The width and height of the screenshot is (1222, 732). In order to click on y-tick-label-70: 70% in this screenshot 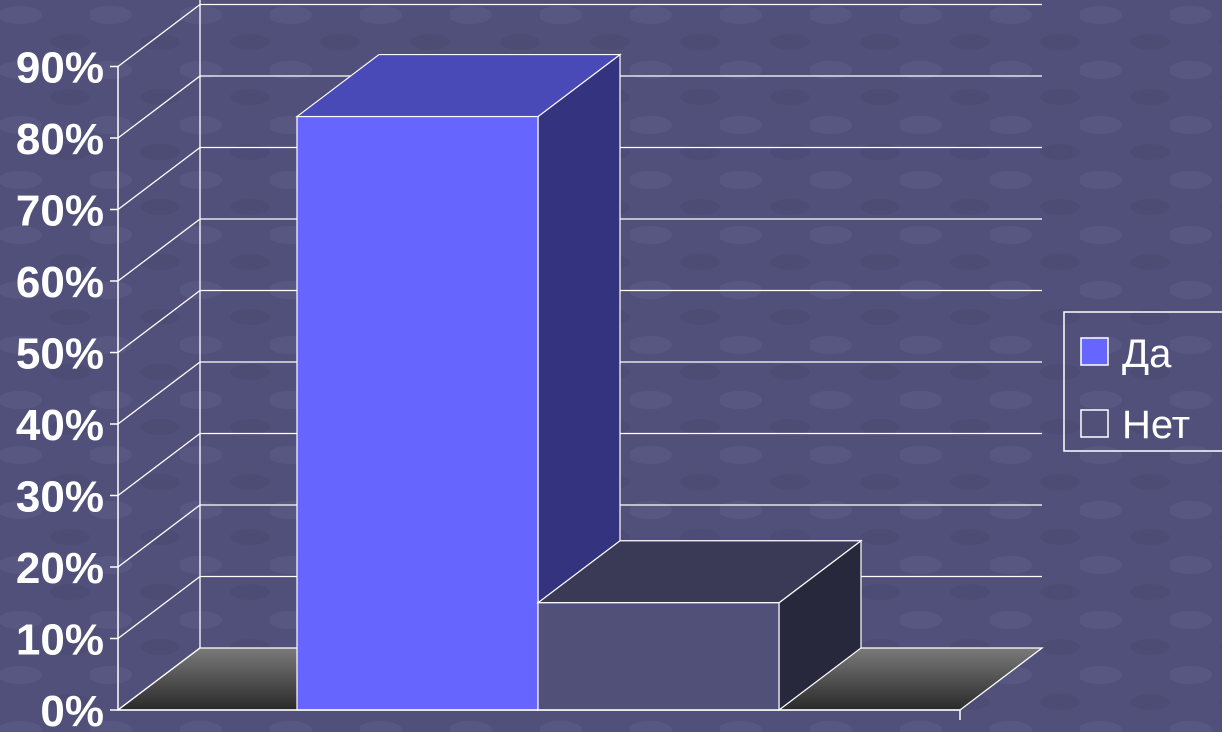, I will do `click(60, 211)`.